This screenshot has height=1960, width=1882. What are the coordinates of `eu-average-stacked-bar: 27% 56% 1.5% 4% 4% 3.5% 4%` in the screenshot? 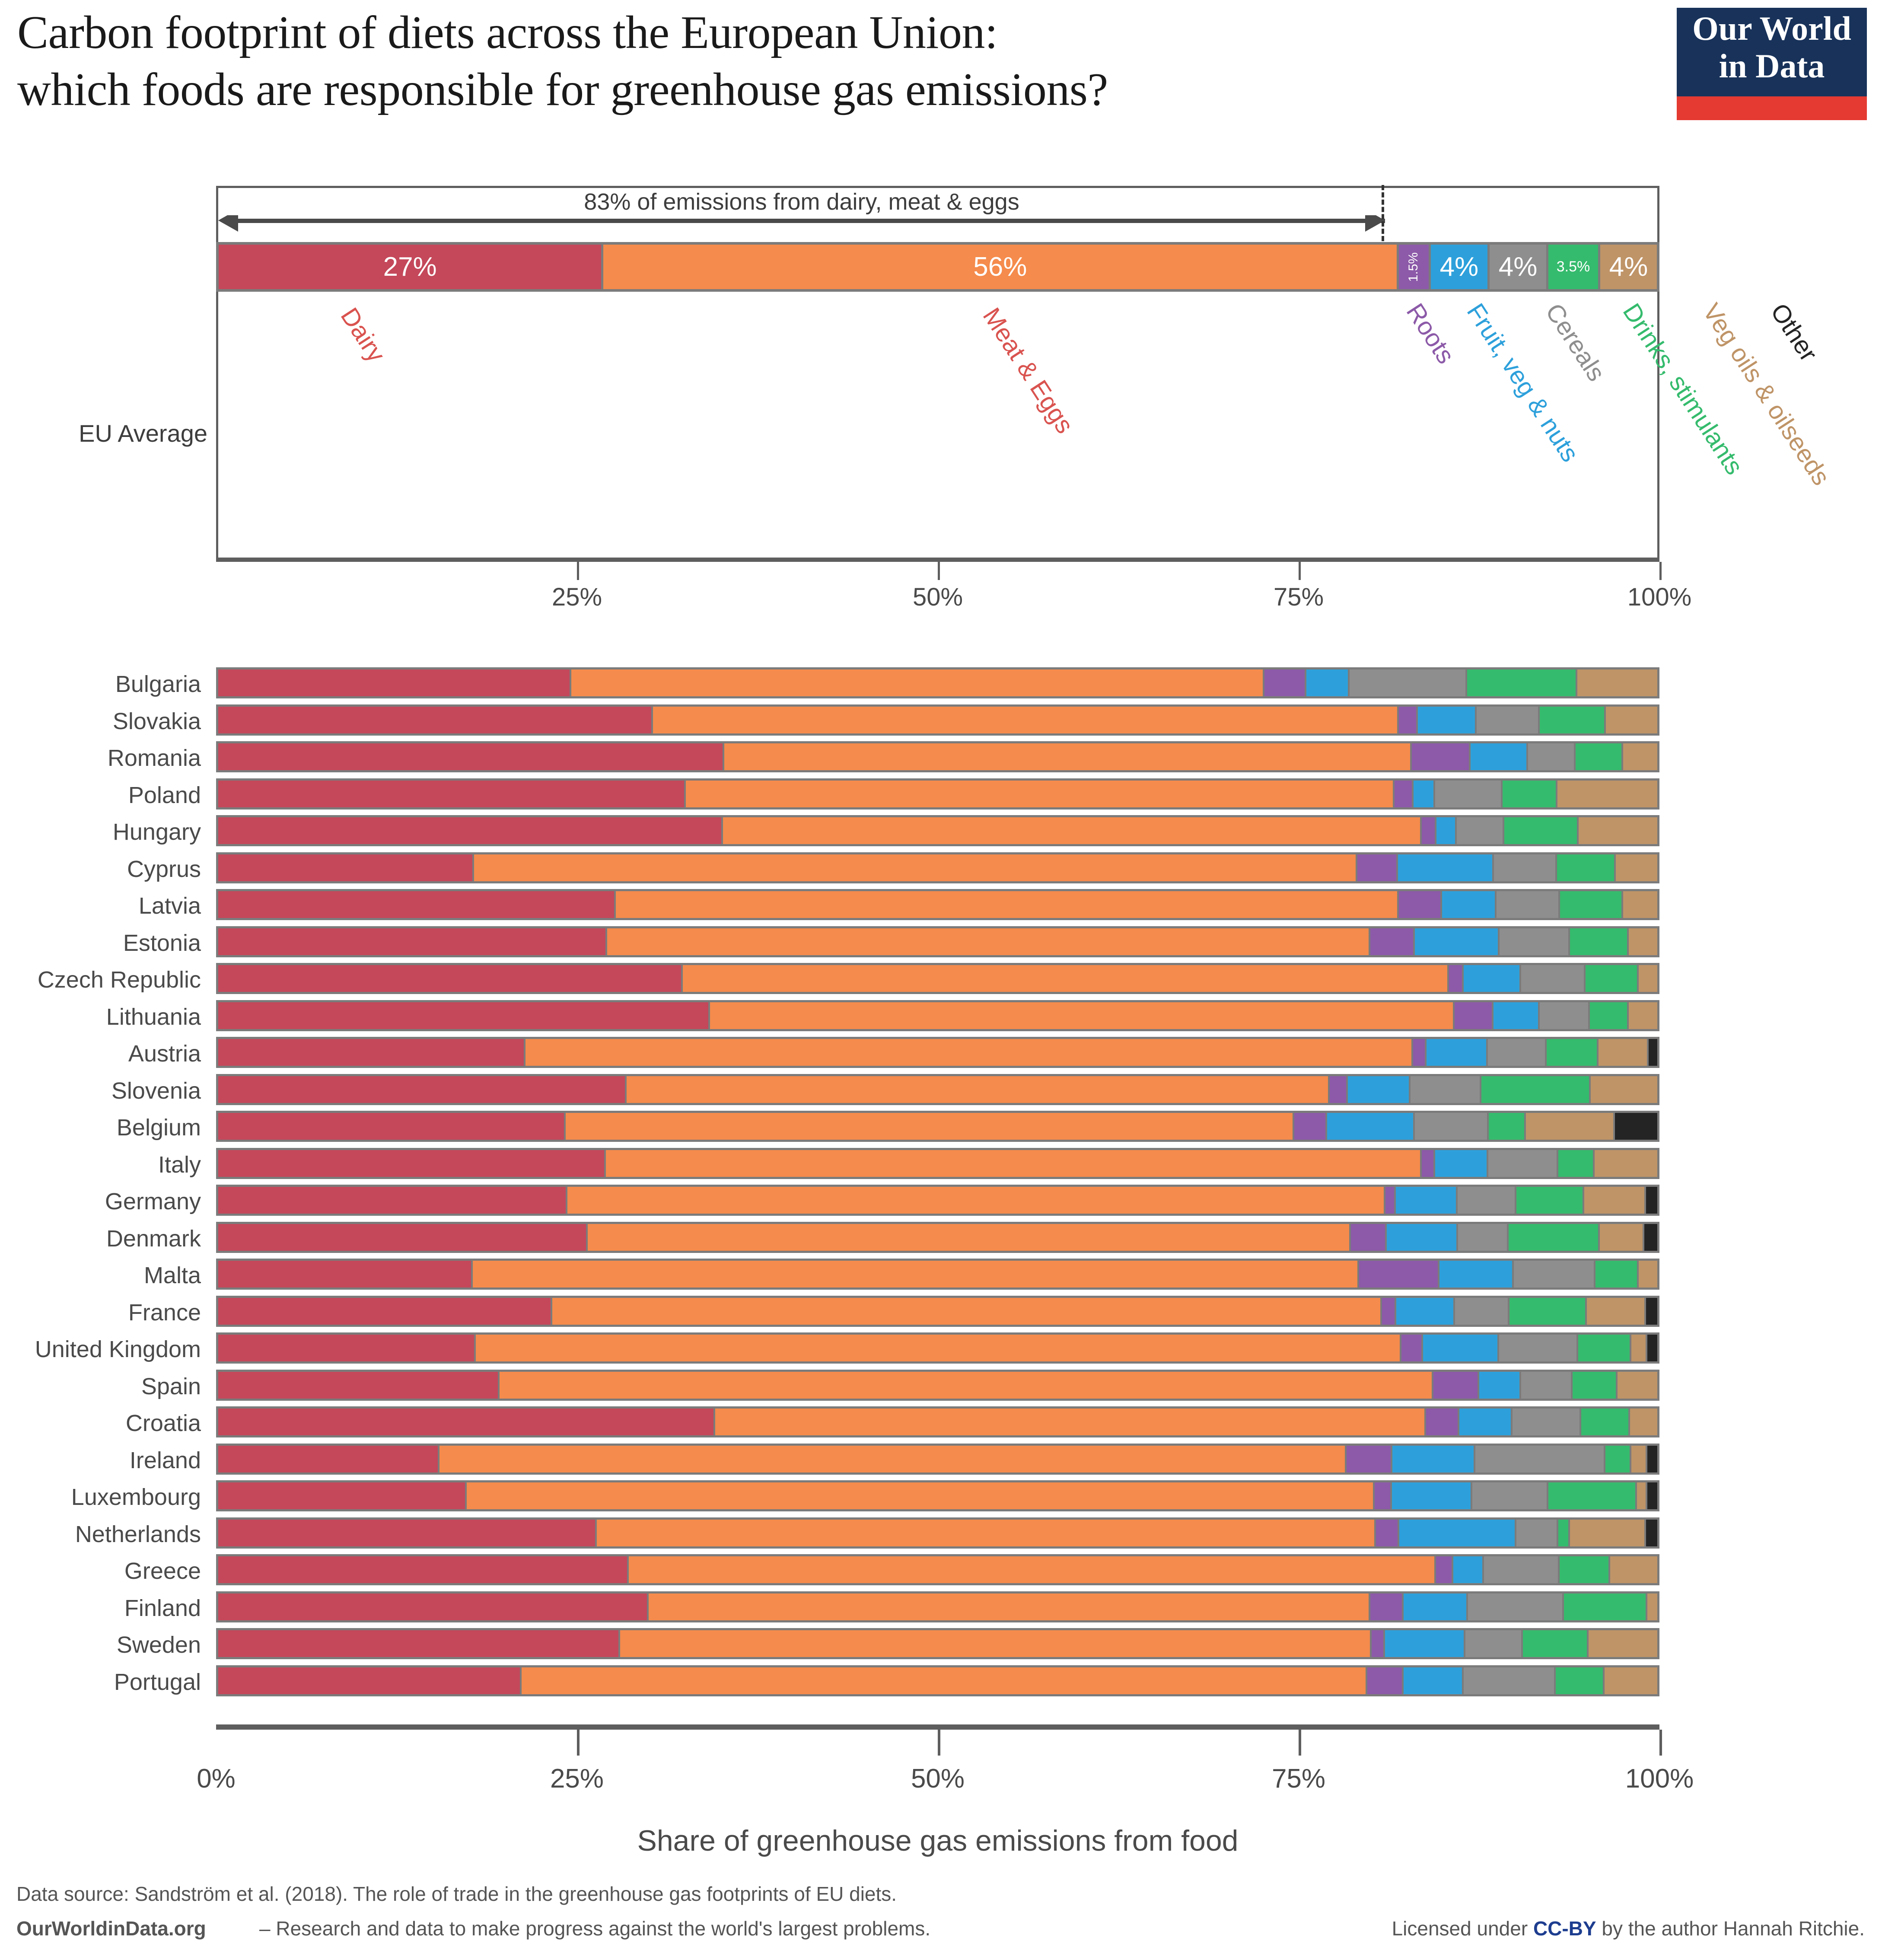 It's located at (937, 267).